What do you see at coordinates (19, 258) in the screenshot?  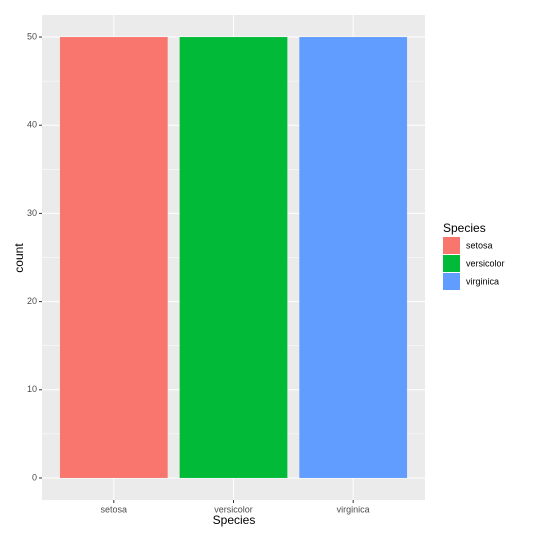 I see `y-axis-title: count` at bounding box center [19, 258].